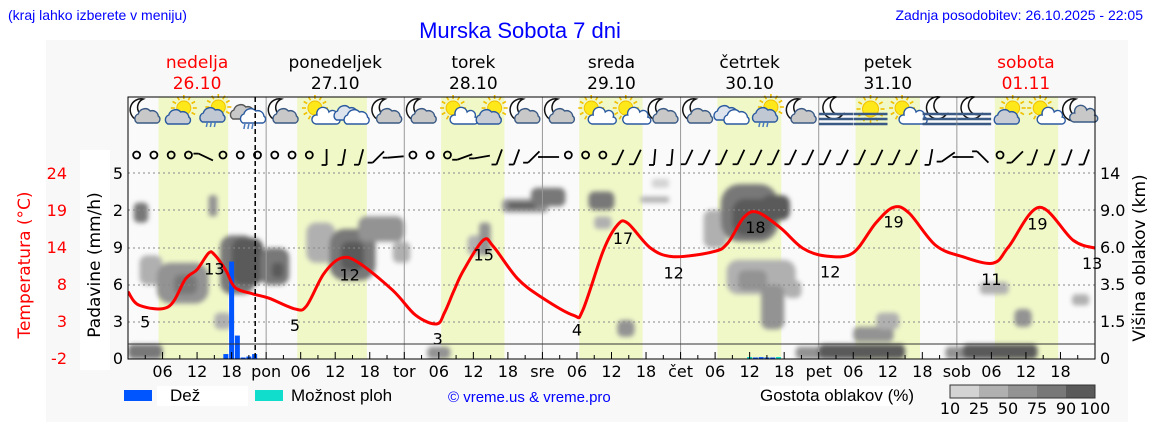  I want to click on x-tick-label: čet, so click(680, 371).